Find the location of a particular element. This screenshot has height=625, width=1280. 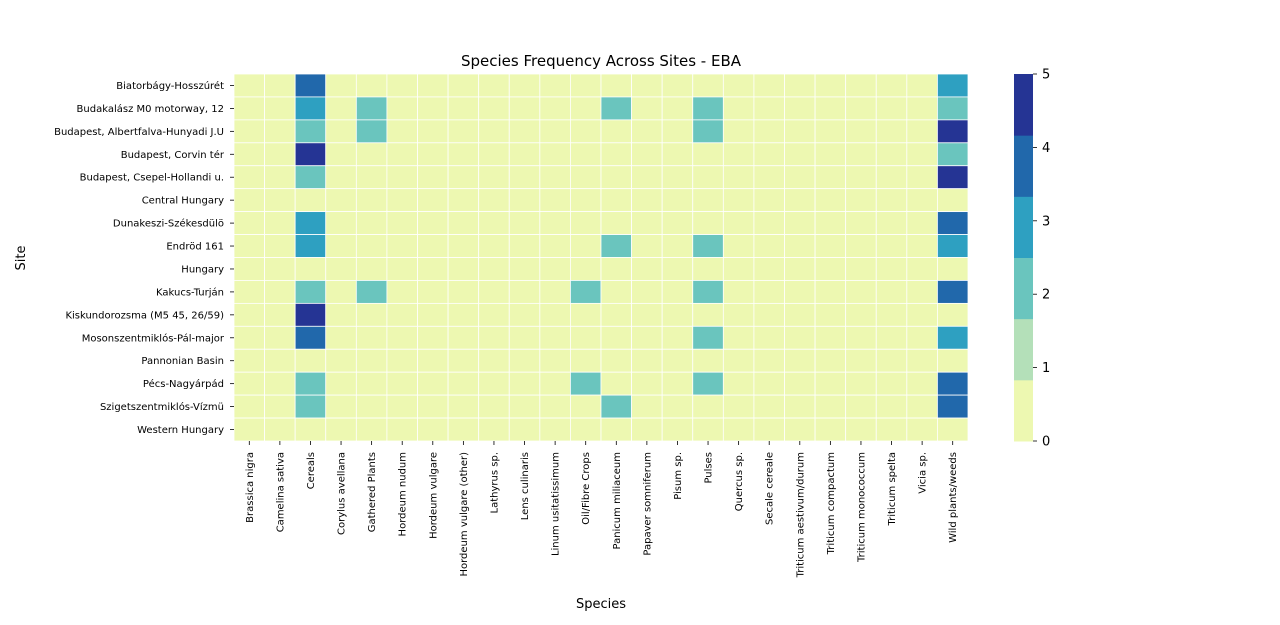

x-tick-label: Brassica nigra is located at coordinates (250, 487).